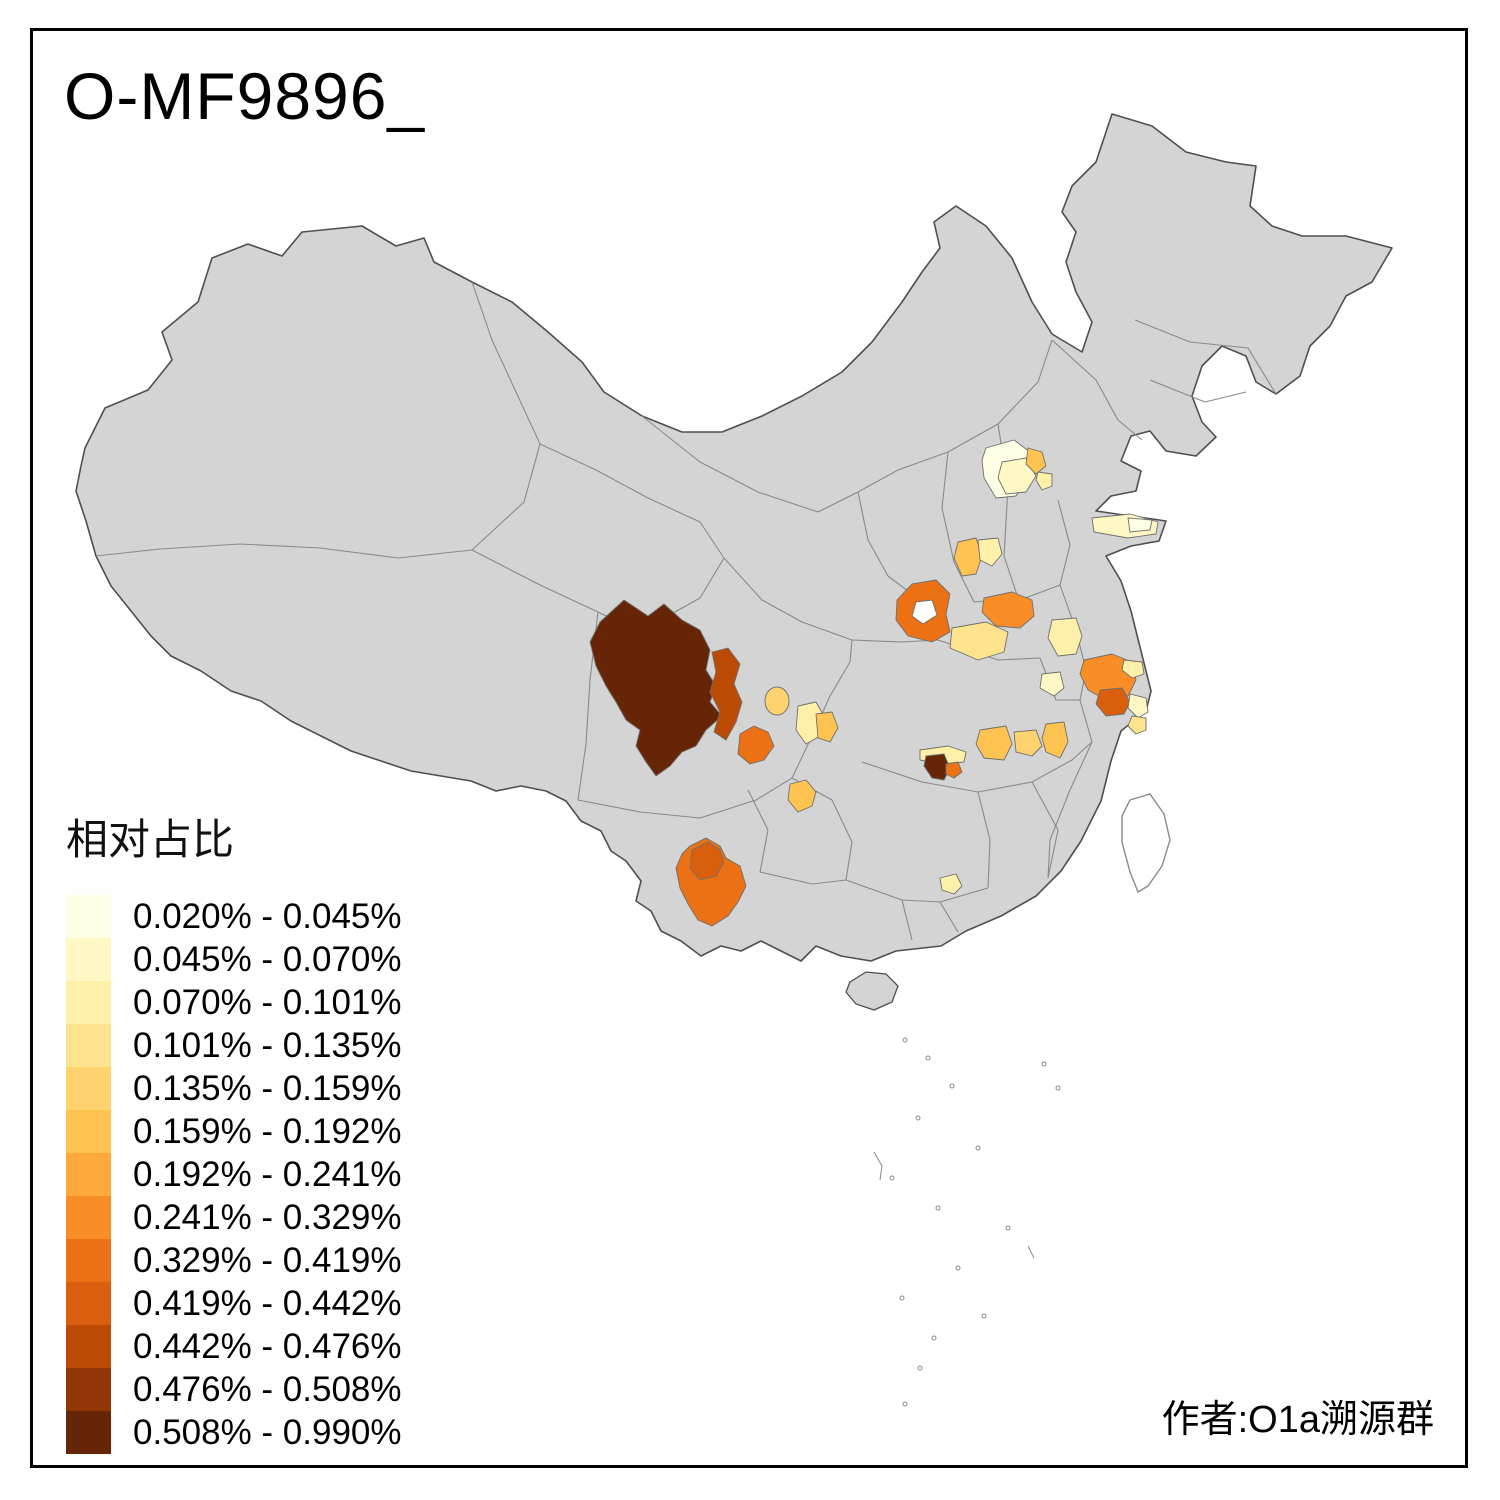  I want to click on legend-label: 0.329% - 0.419%, so click(267, 1260).